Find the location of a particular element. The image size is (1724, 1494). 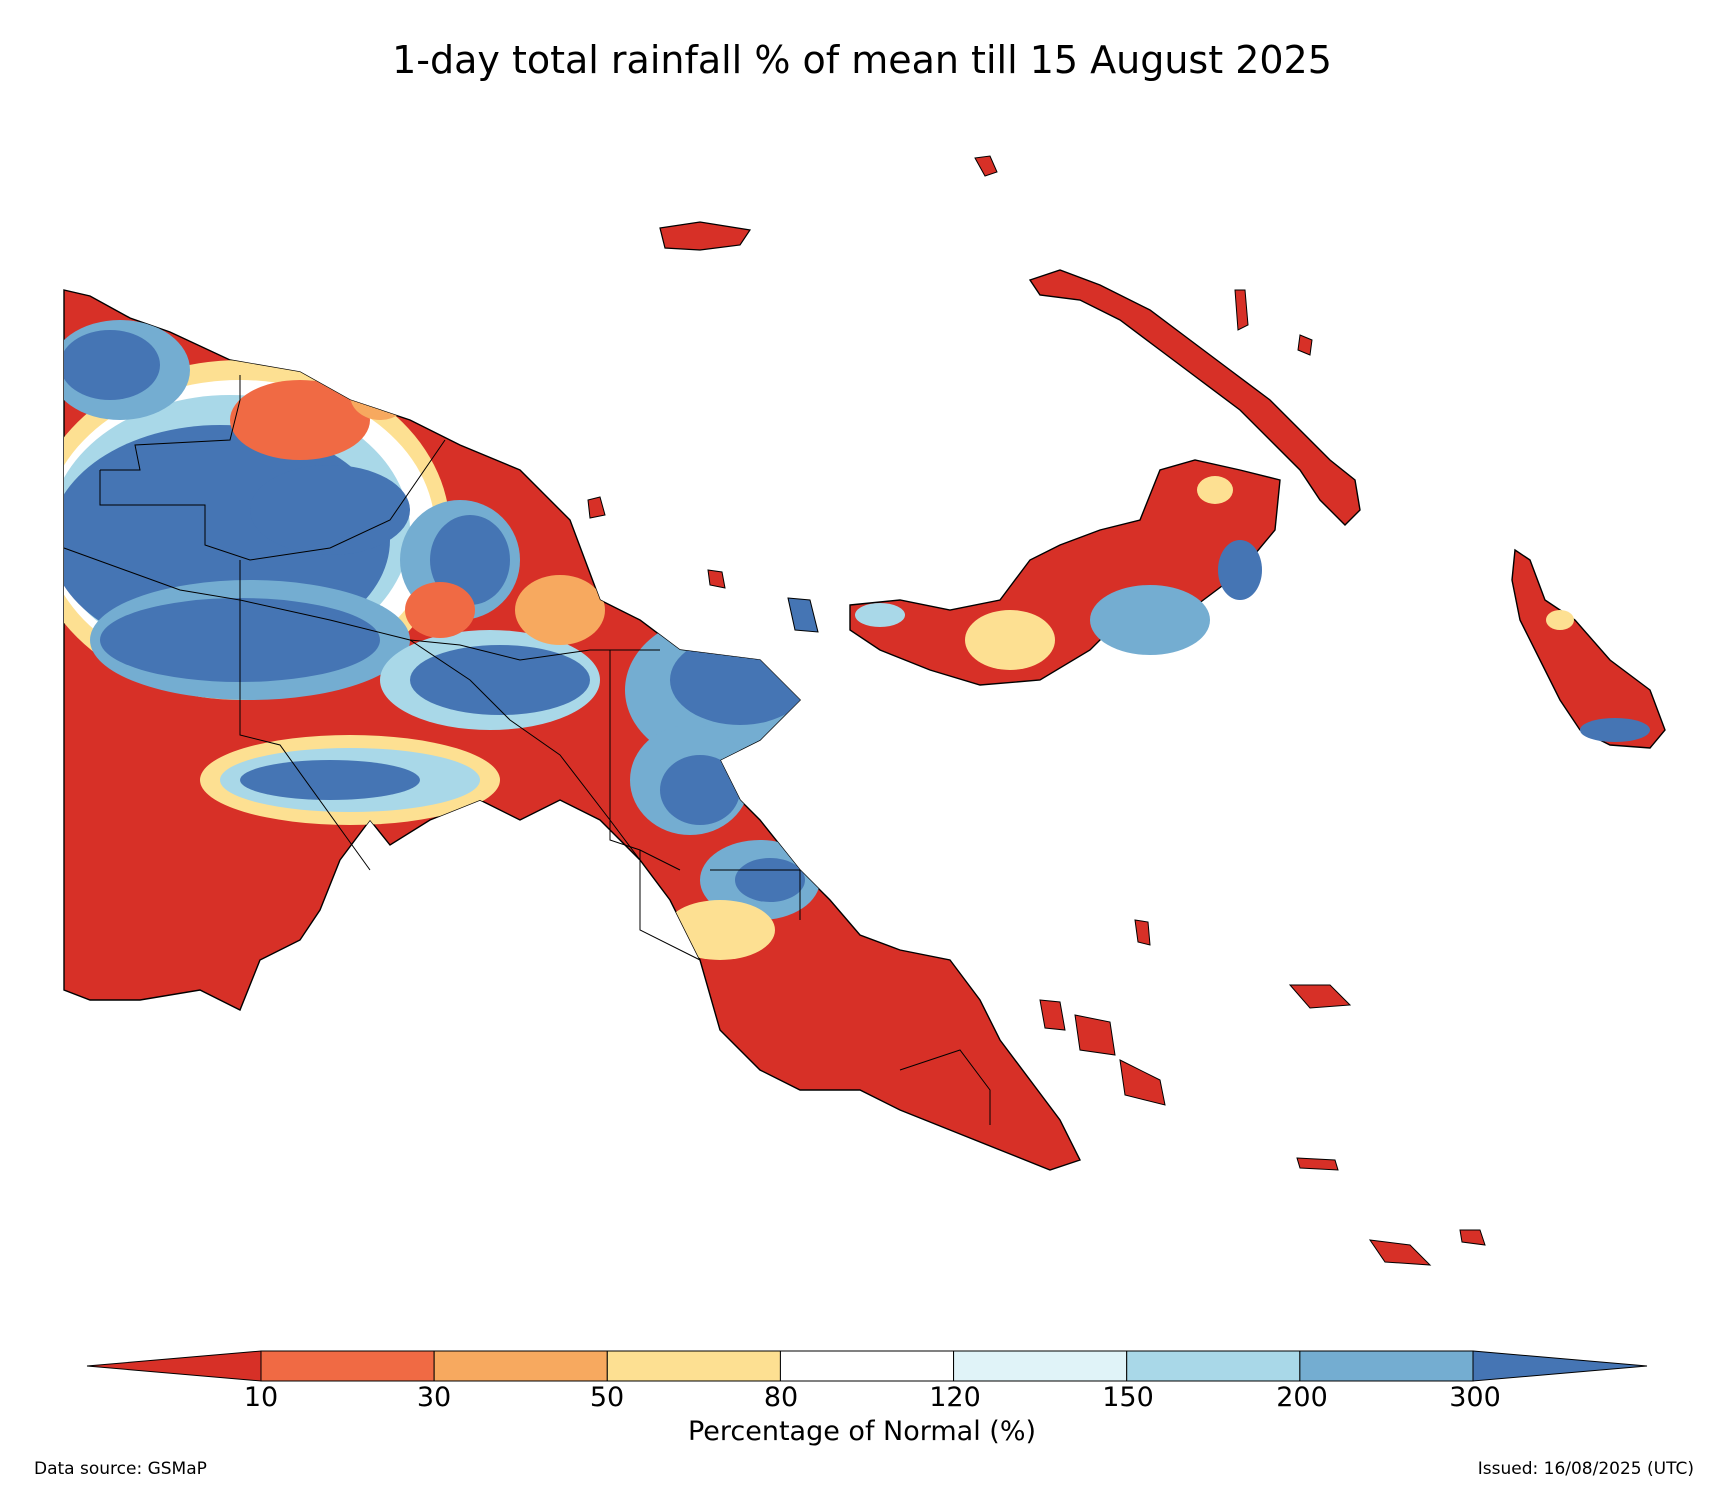

colorbar-tick-80: 80 is located at coordinates (781, 1397).